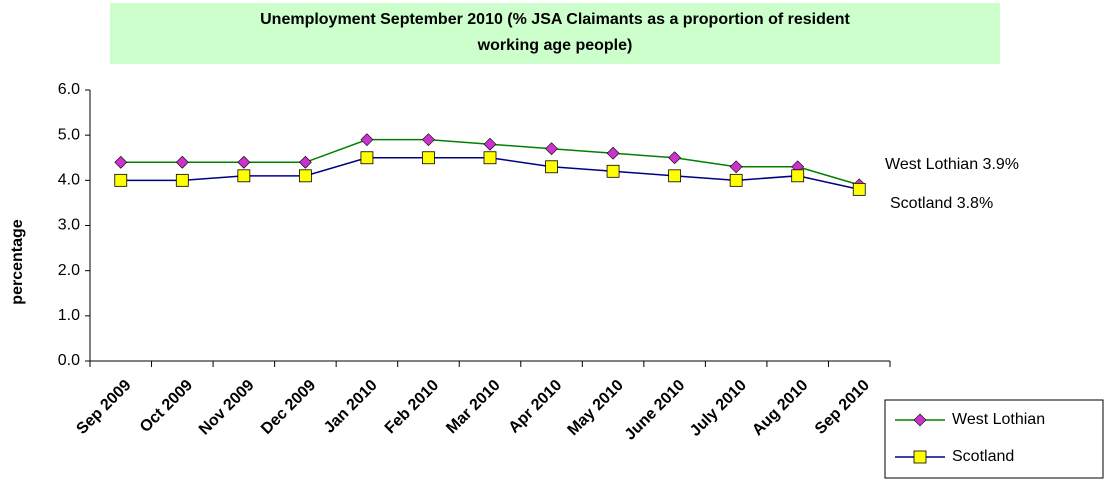 The height and width of the screenshot is (481, 1104). I want to click on x-tick-label: Dec 2009, so click(288, 407).